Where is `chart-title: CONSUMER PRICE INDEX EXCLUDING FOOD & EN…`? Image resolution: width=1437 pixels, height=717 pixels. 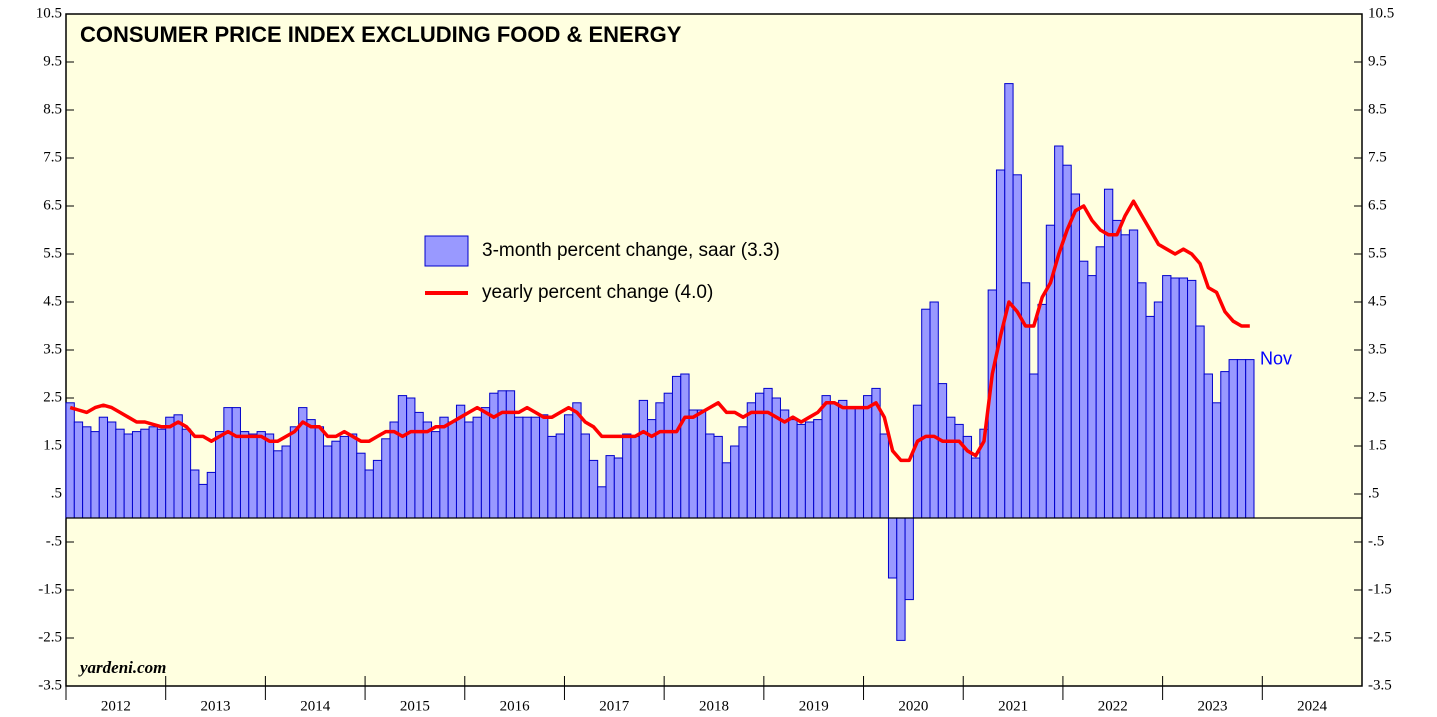 chart-title: CONSUMER PRICE INDEX EXCLUDING FOOD & EN… is located at coordinates (381, 34).